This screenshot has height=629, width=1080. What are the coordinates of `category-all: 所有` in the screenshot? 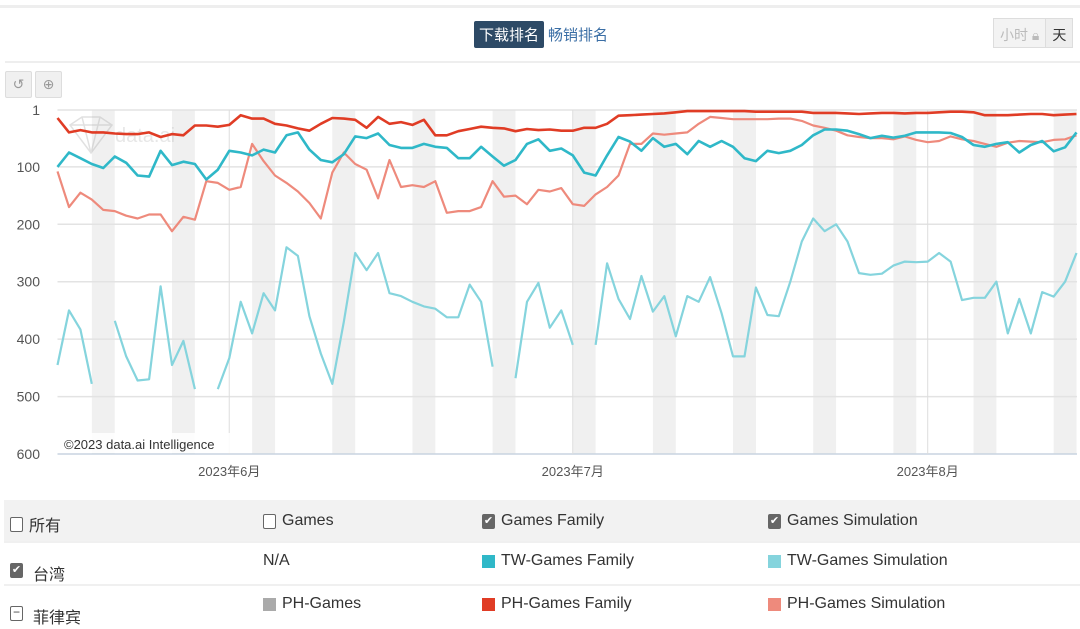 It's located at (35, 524).